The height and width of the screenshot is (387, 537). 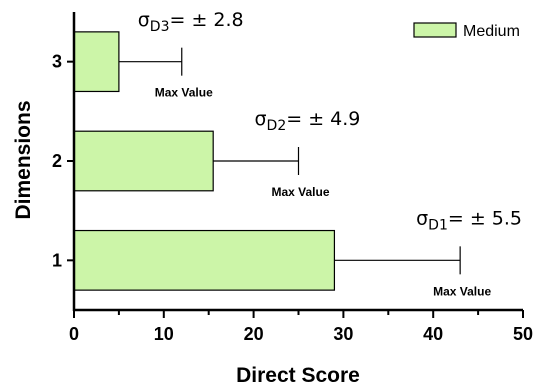 What do you see at coordinates (491, 31) in the screenshot?
I see `legend-label: Medium` at bounding box center [491, 31].